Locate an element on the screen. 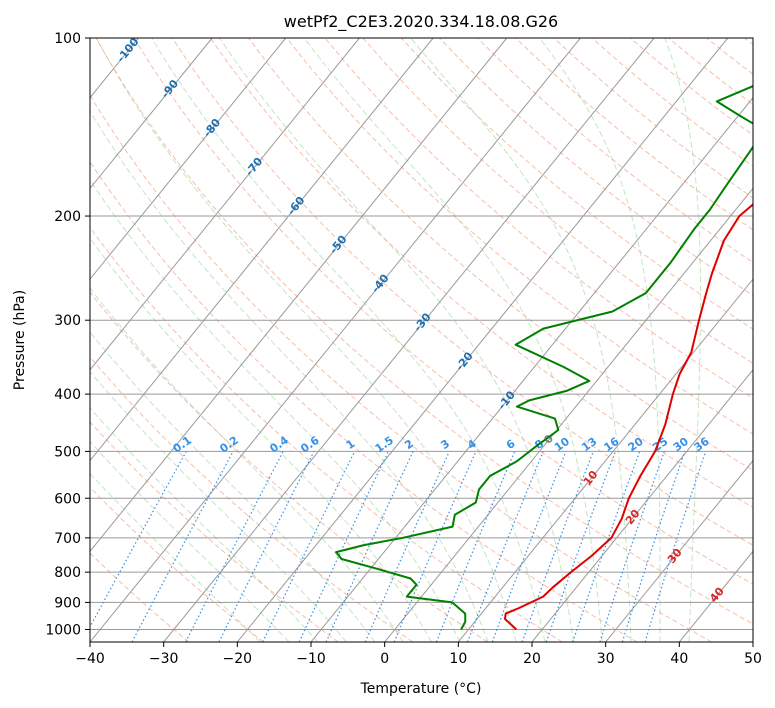 This screenshot has width=775, height=708. x-tick-label: −10 is located at coordinates (311, 659).